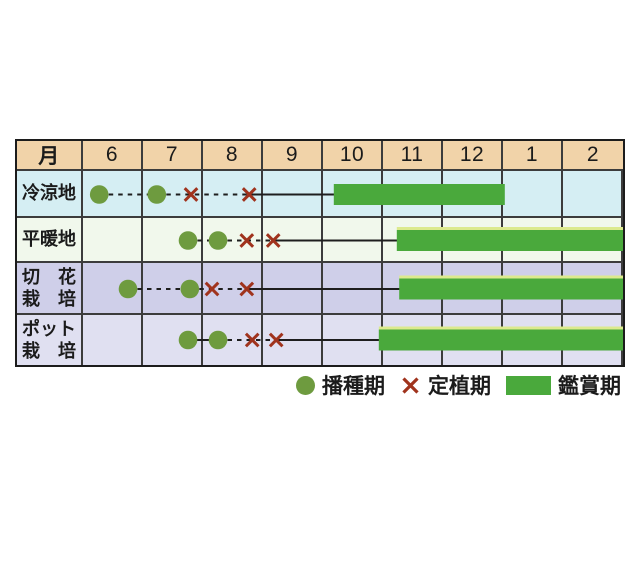 The image size is (644, 582). I want to click on month-header-9: 9, so click(293, 156).